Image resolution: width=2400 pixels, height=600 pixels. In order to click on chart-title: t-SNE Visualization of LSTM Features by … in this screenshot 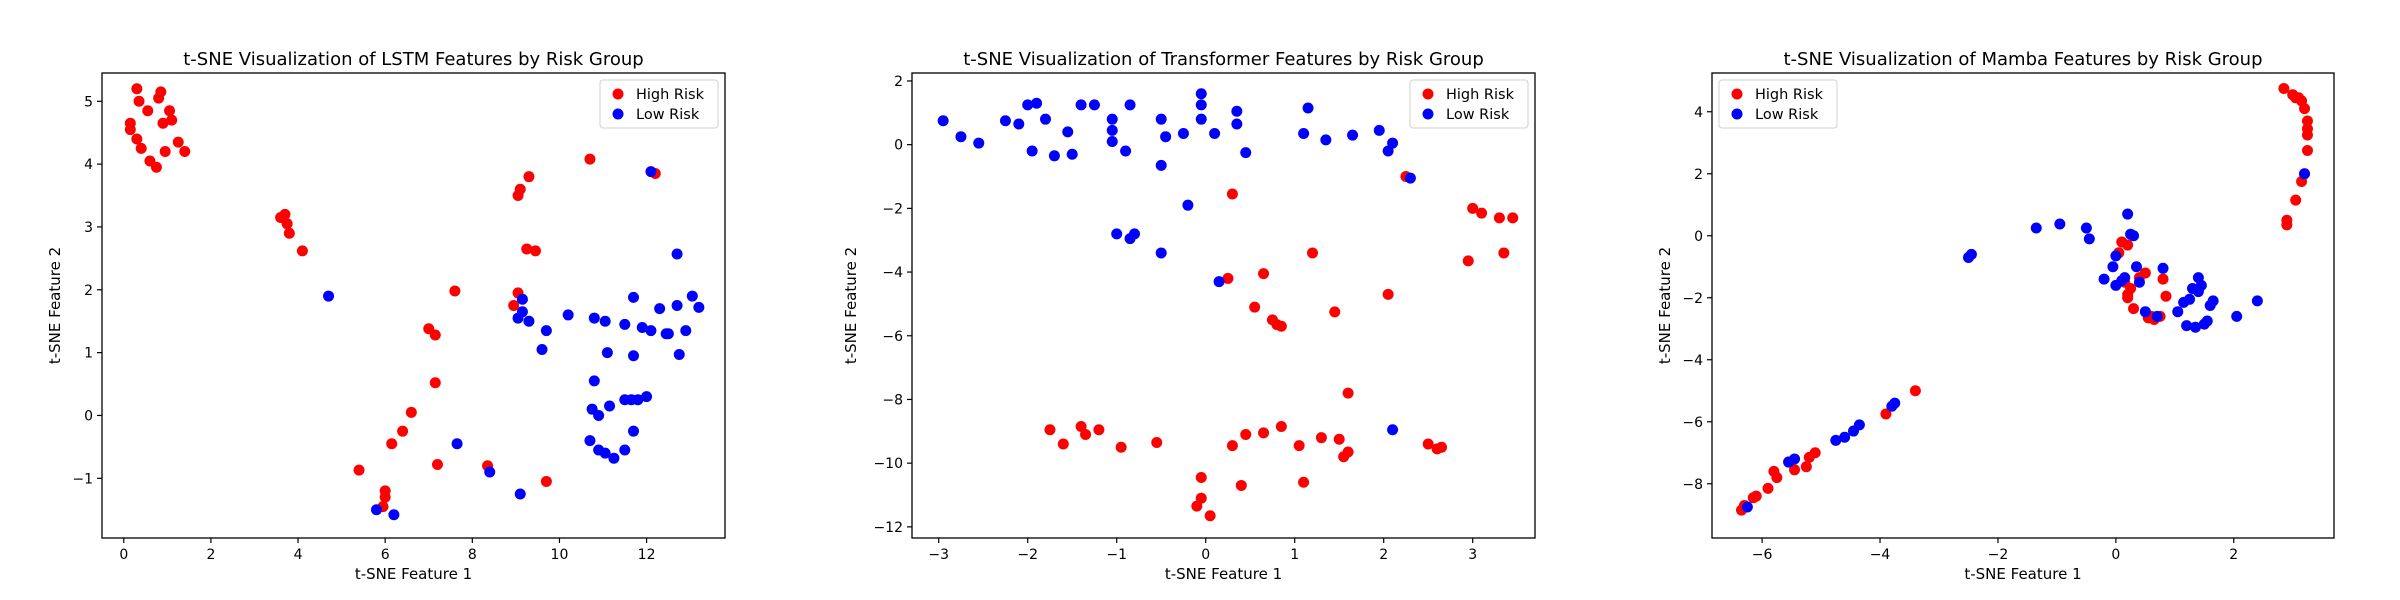, I will do `click(413, 59)`.